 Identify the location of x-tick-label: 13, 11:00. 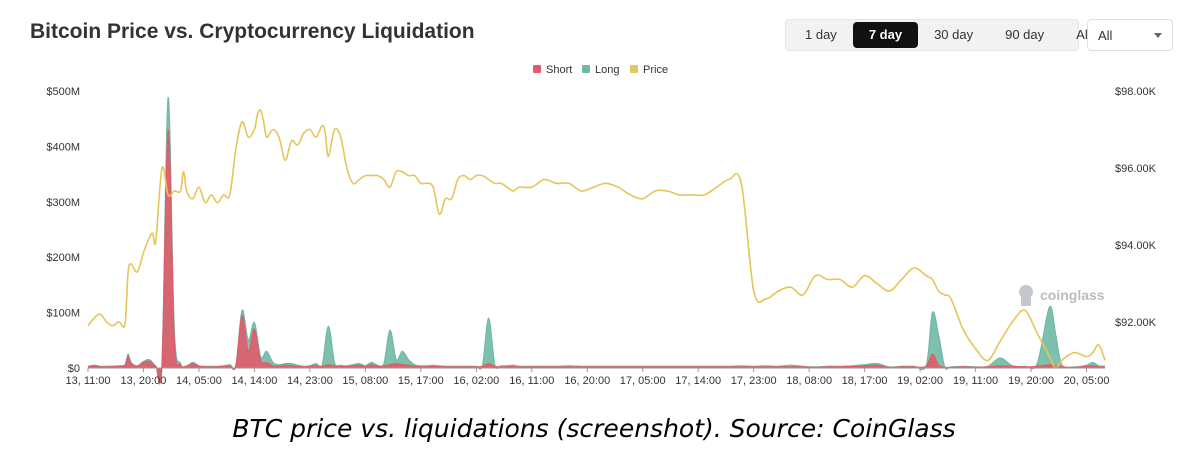
(87, 381).